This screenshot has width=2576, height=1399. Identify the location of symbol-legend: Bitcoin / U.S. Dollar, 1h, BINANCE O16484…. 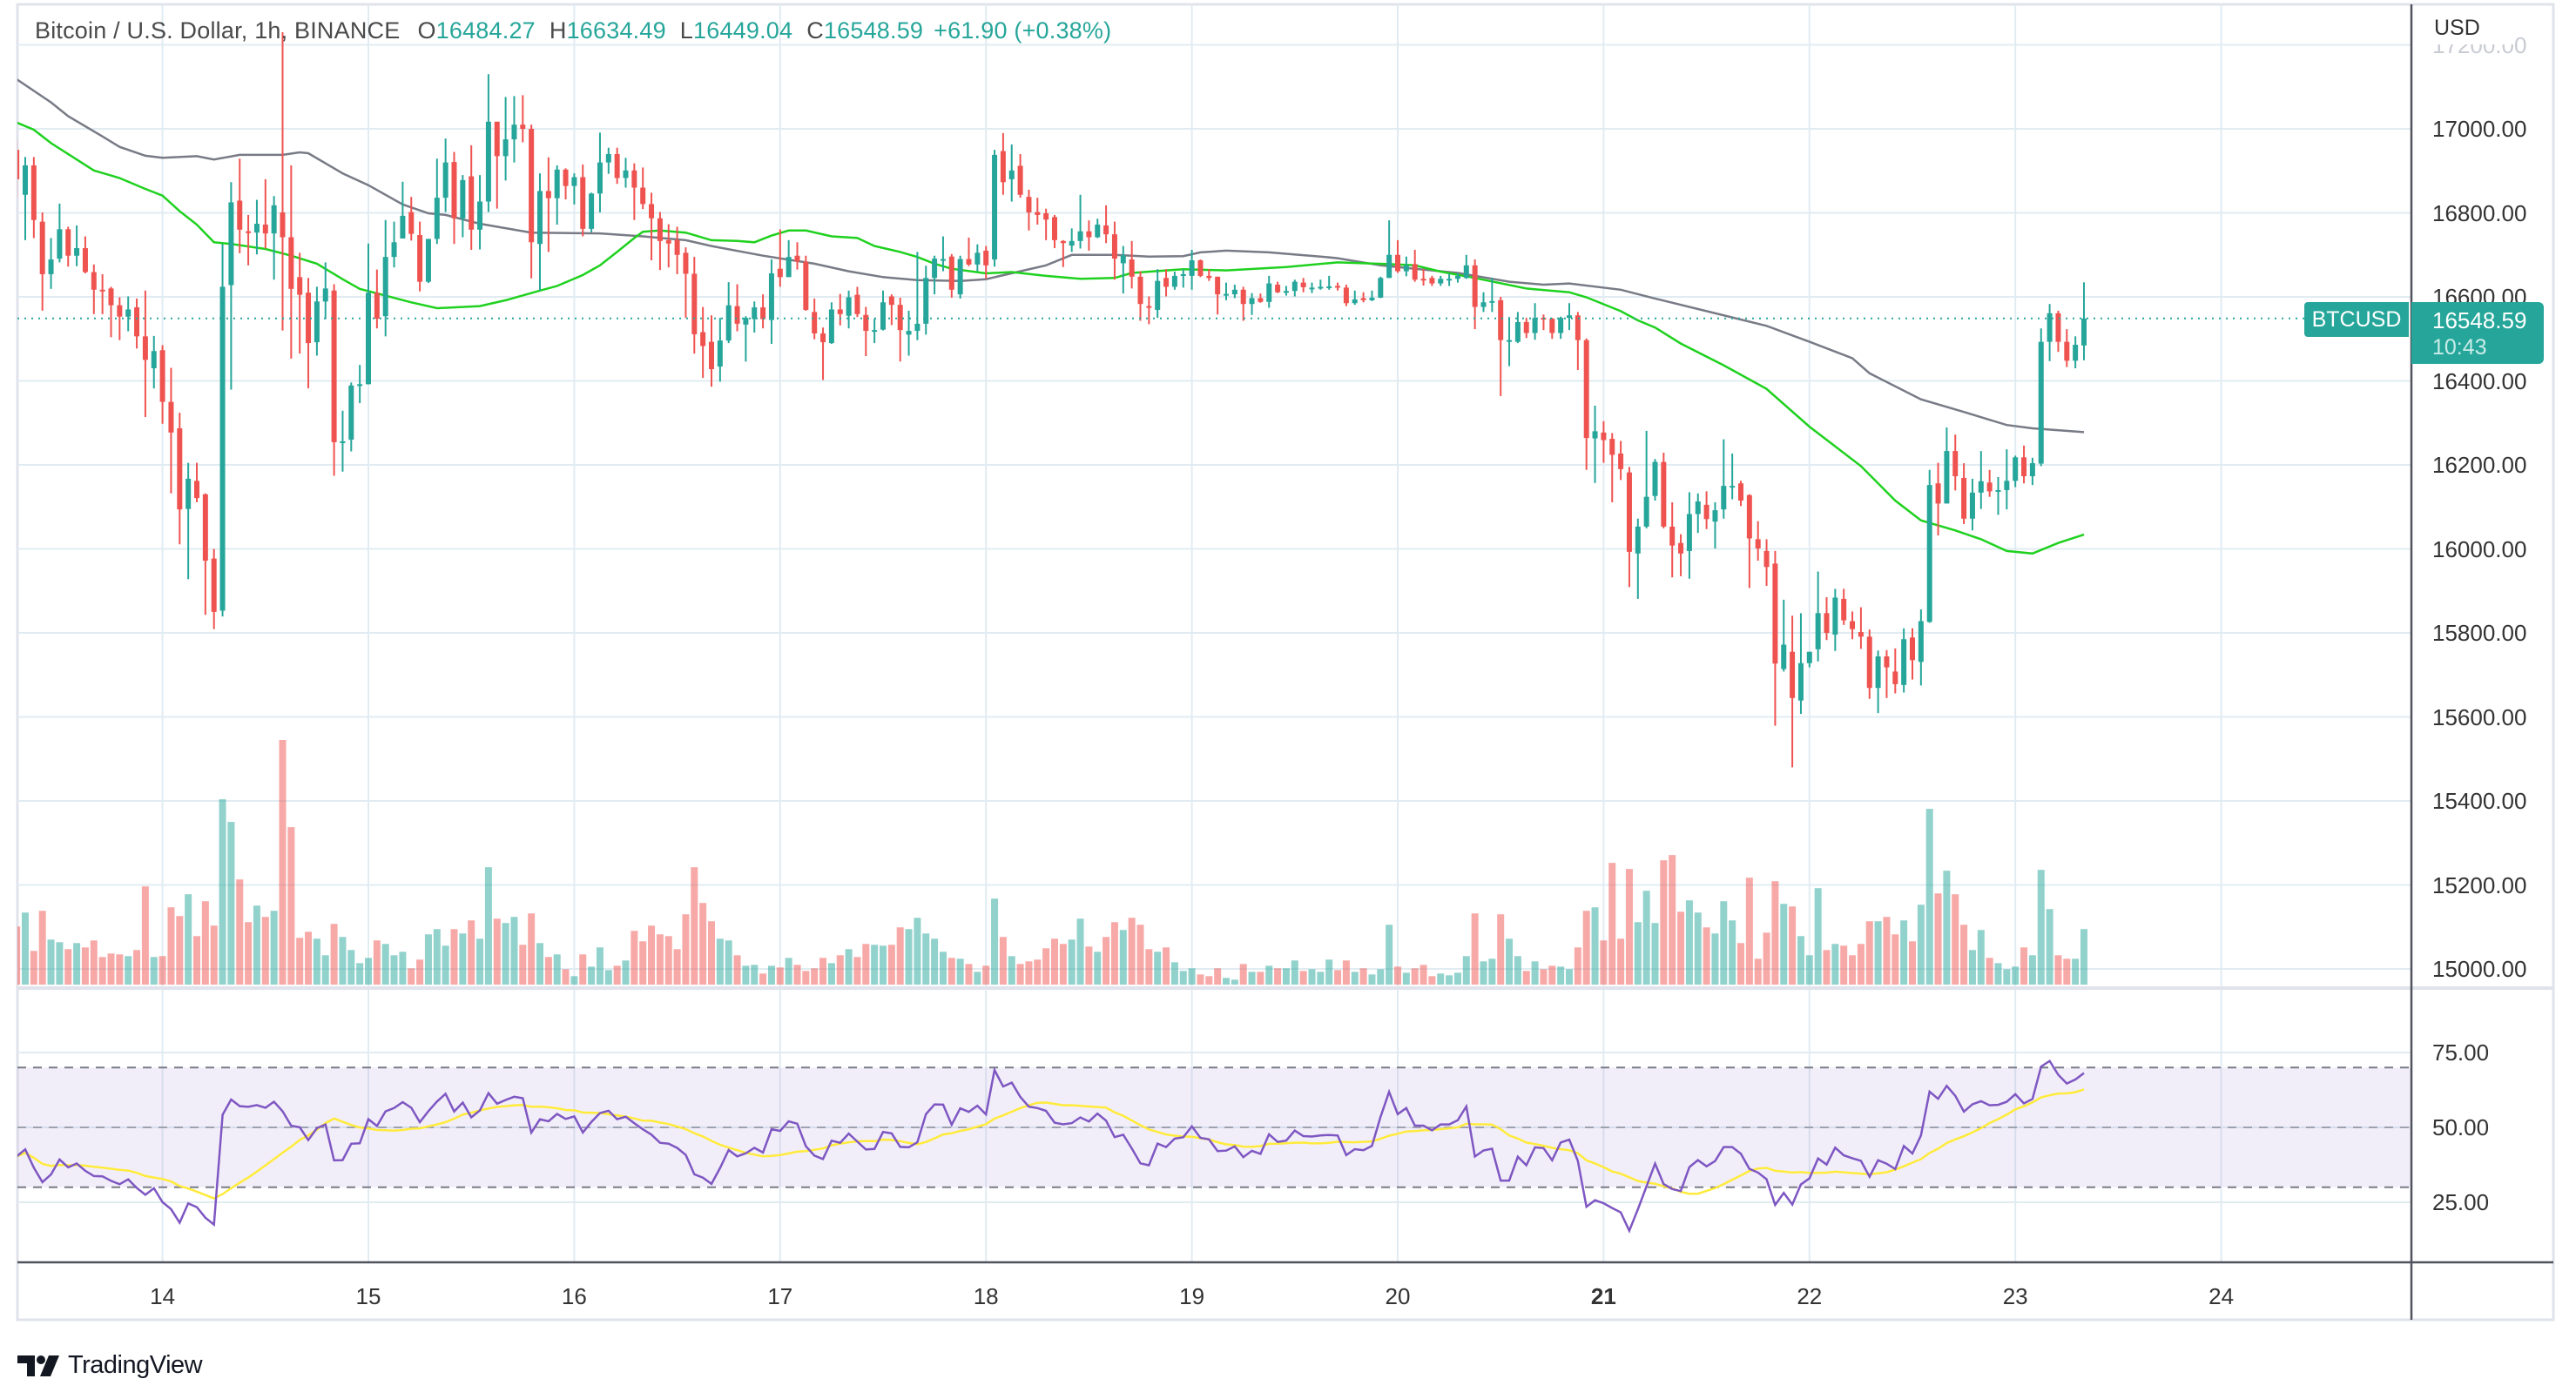
(578, 31).